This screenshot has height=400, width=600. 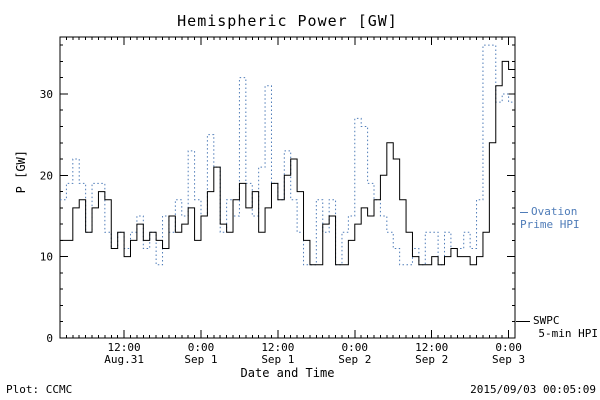 I want to click on x-axis-label: Date and Time, so click(x=287, y=373).